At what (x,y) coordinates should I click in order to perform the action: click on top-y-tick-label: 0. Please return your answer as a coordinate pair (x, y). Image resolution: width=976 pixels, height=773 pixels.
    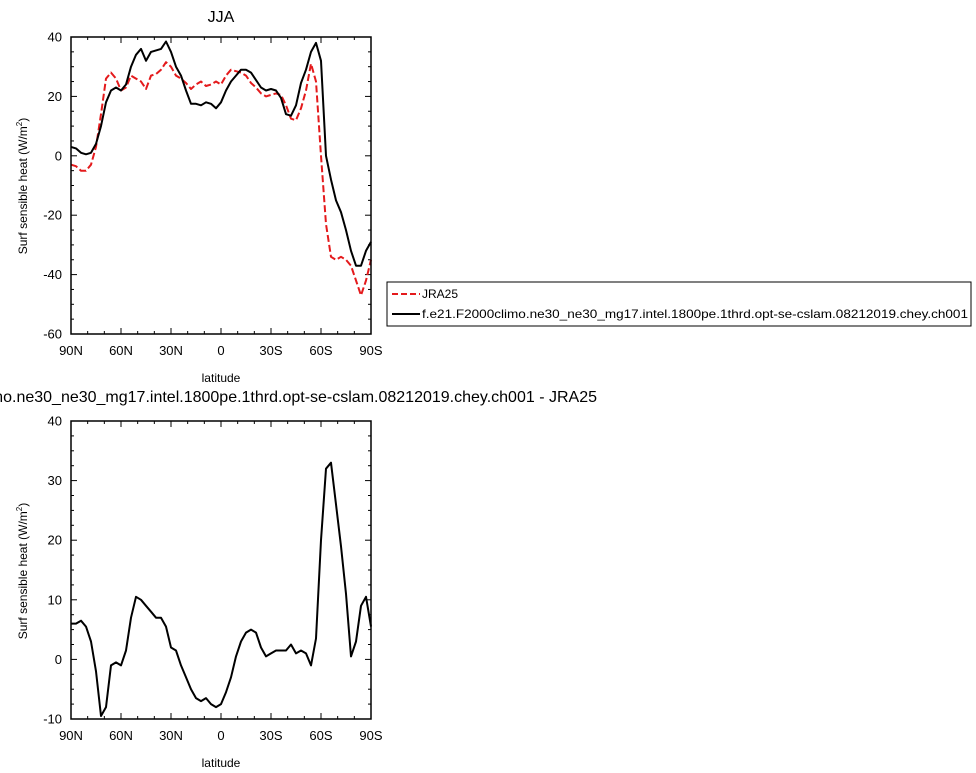
    Looking at the image, I should click on (58, 155).